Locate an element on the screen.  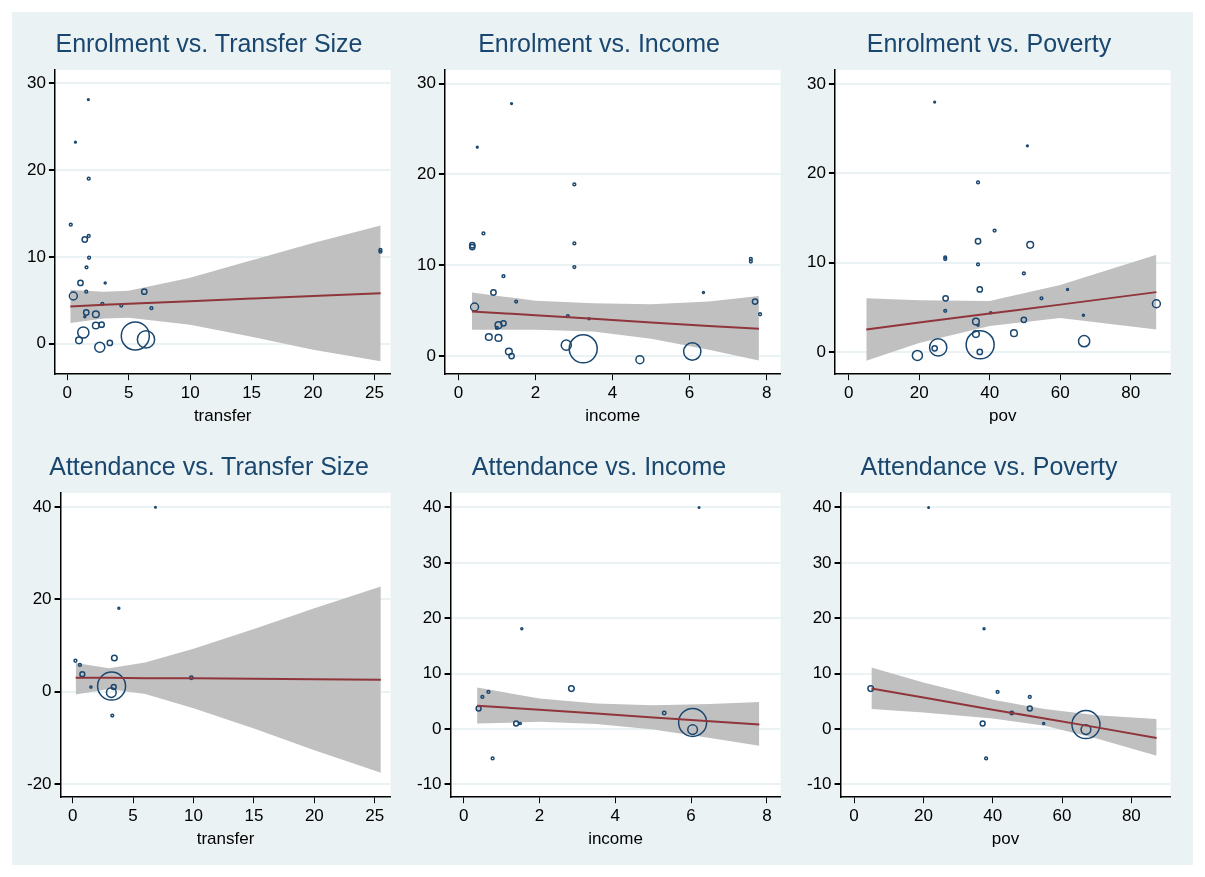
chart-title: Attendance vs. Poverty is located at coordinates (989, 465).